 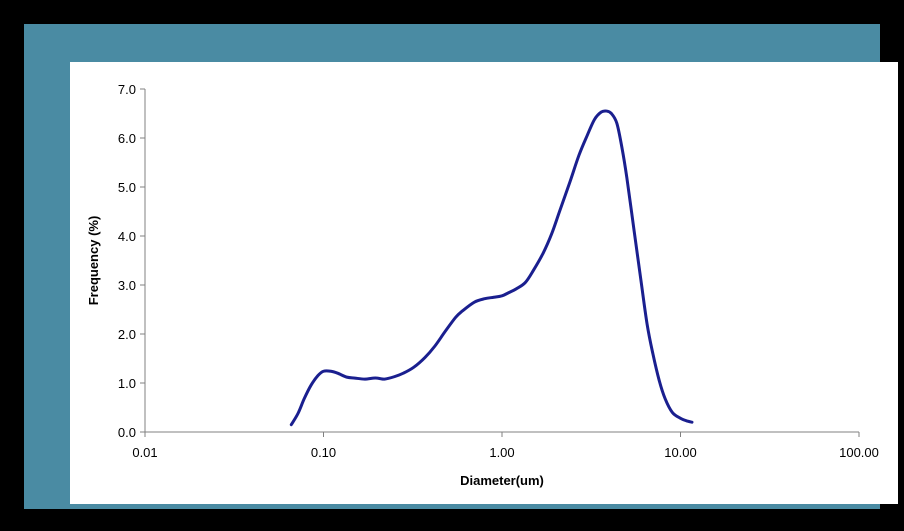 I want to click on y-tick-label: 6.0, so click(x=127, y=138).